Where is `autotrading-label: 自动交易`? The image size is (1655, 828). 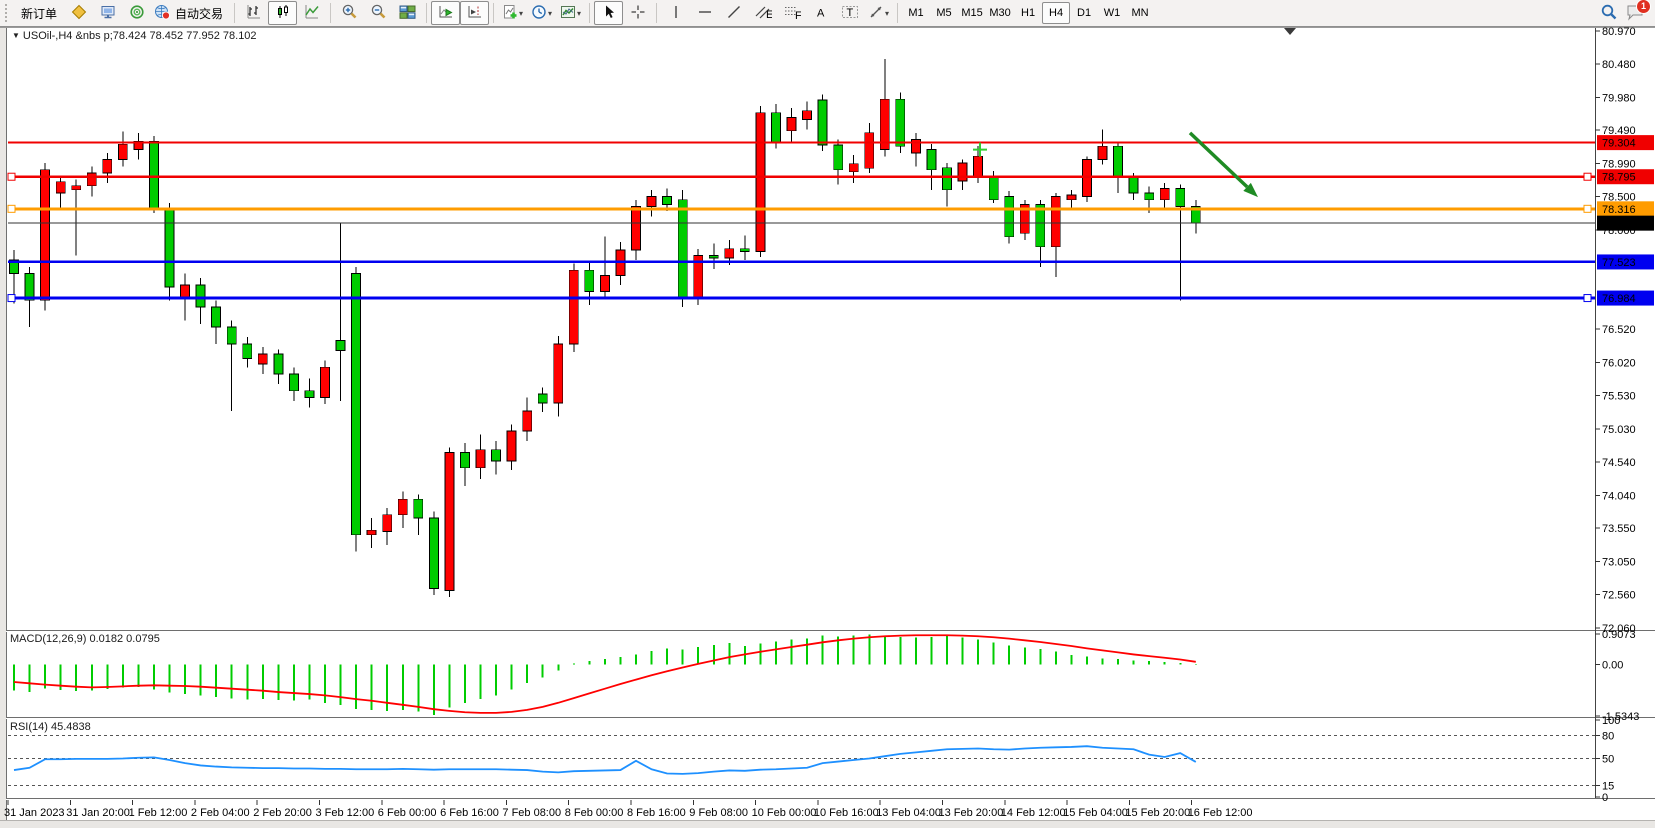 autotrading-label: 自动交易 is located at coordinates (199, 13).